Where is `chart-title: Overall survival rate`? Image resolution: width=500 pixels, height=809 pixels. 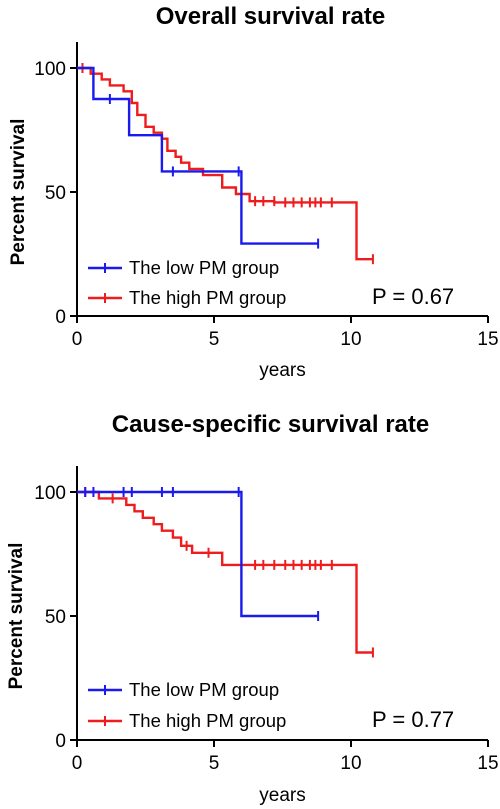
chart-title: Overall survival rate is located at coordinates (270, 16).